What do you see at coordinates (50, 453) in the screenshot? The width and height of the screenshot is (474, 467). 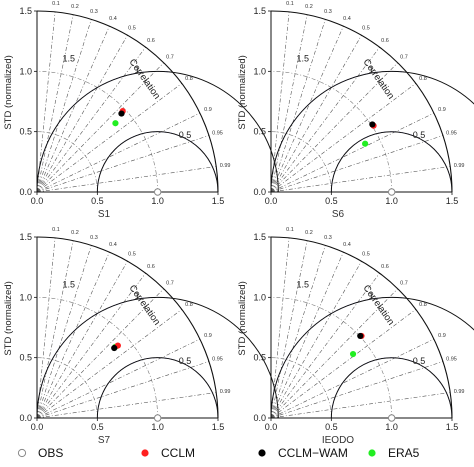 I see `legend-label: OBS` at bounding box center [50, 453].